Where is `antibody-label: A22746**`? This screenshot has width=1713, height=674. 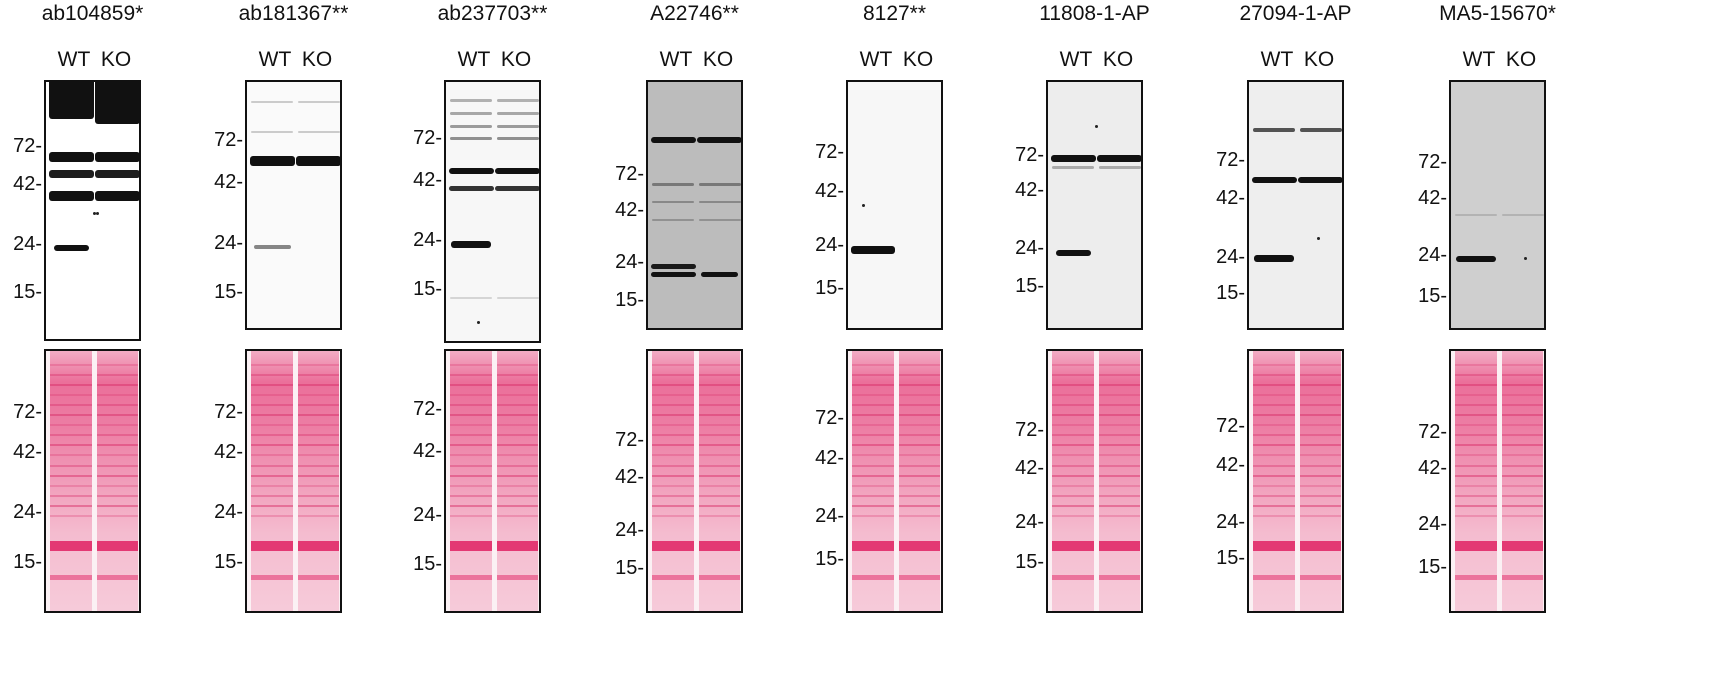 antibody-label: A22746** is located at coordinates (694, 13).